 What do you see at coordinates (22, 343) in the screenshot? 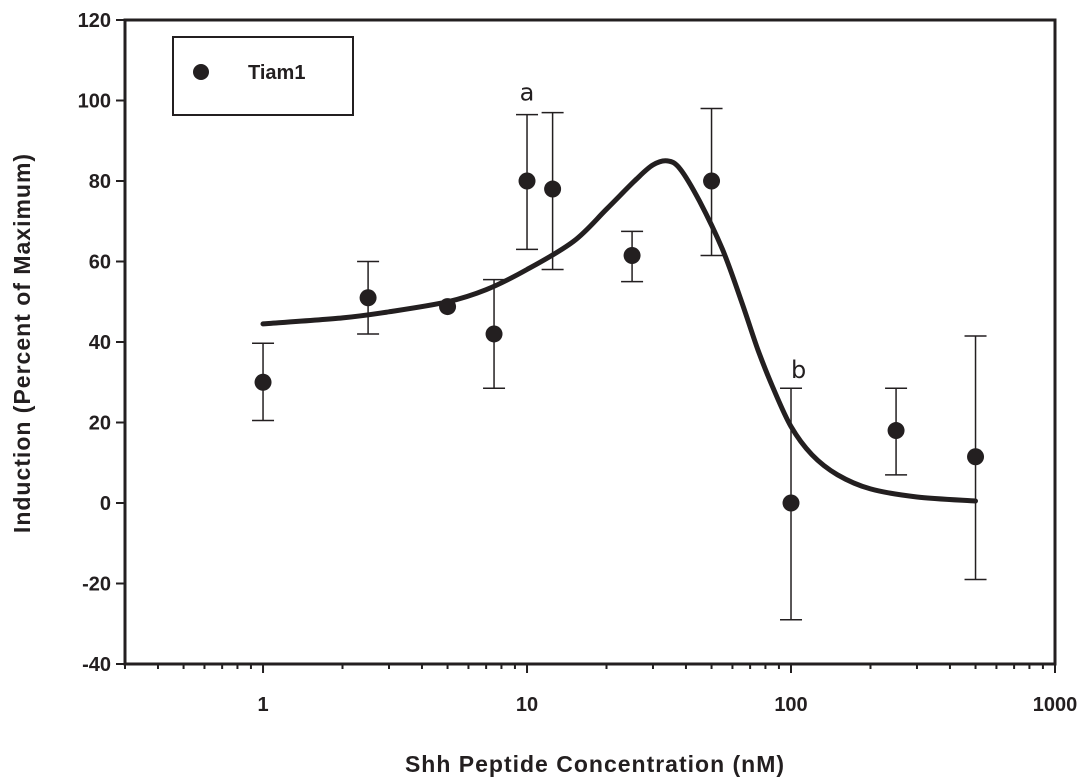
I see `y-axis-title: Induction (Percent of Maximum)` at bounding box center [22, 343].